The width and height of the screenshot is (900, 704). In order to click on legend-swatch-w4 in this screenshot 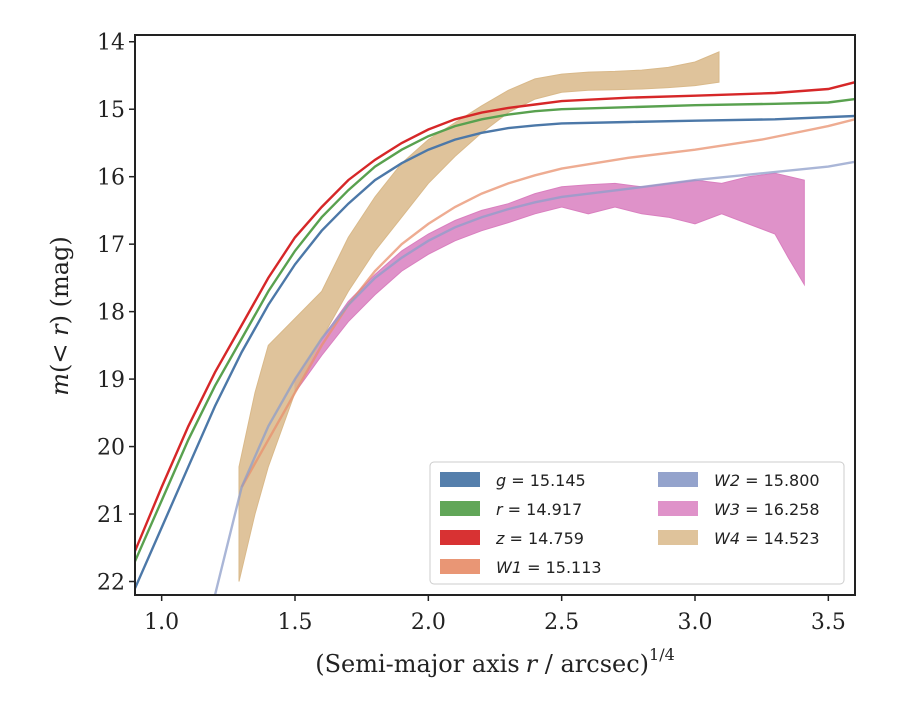, I will do `click(678, 537)`.